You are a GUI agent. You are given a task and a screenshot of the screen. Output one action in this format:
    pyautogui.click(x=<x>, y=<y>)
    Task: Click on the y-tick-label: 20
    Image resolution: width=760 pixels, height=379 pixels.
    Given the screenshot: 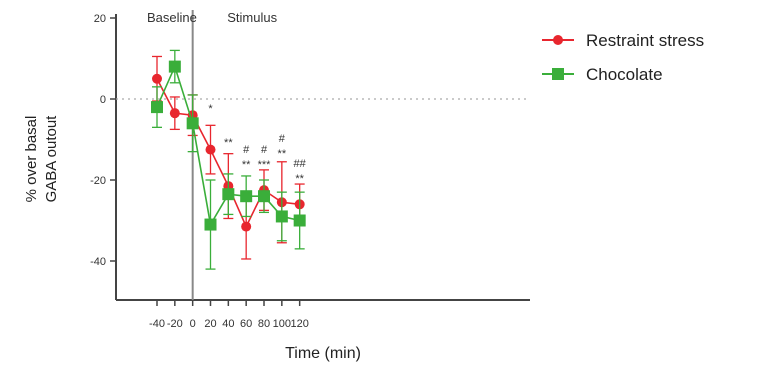 What is the action you would take?
    pyautogui.click(x=100, y=19)
    